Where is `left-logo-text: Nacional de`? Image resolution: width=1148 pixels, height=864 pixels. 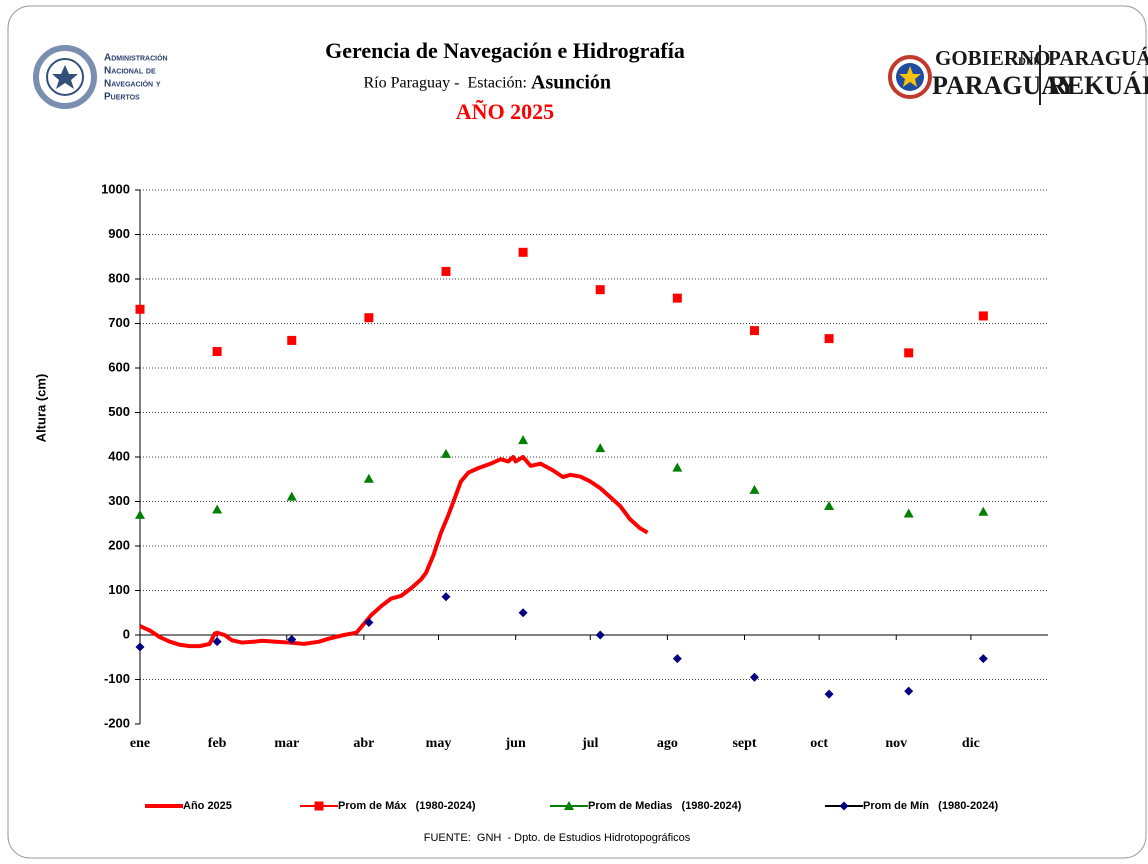
left-logo-text: Nacional de is located at coordinates (130, 71).